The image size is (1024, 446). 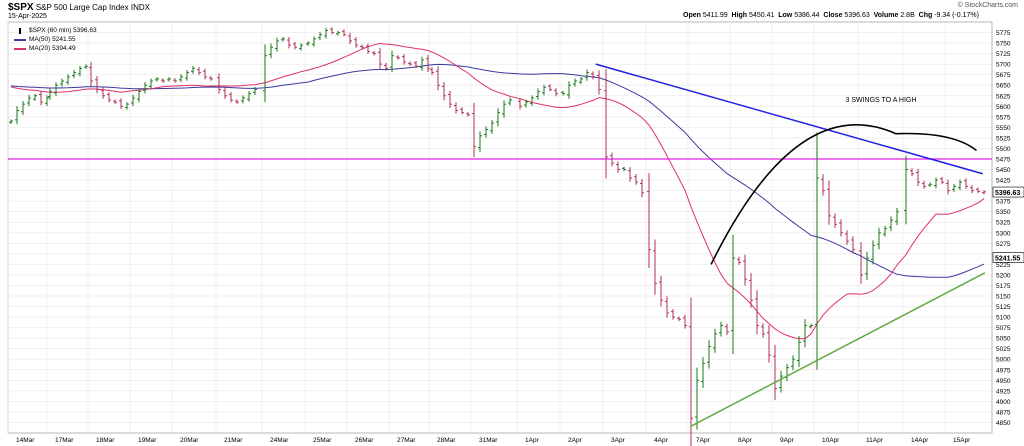 I want to click on y-tick-label: 5475, so click(x=1003, y=160).